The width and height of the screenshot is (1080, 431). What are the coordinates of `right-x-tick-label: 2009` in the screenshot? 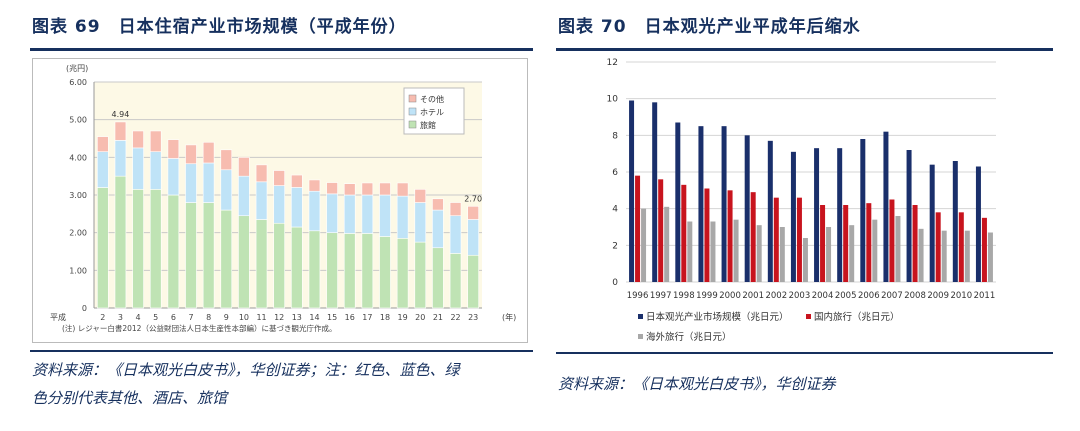 It's located at (938, 296).